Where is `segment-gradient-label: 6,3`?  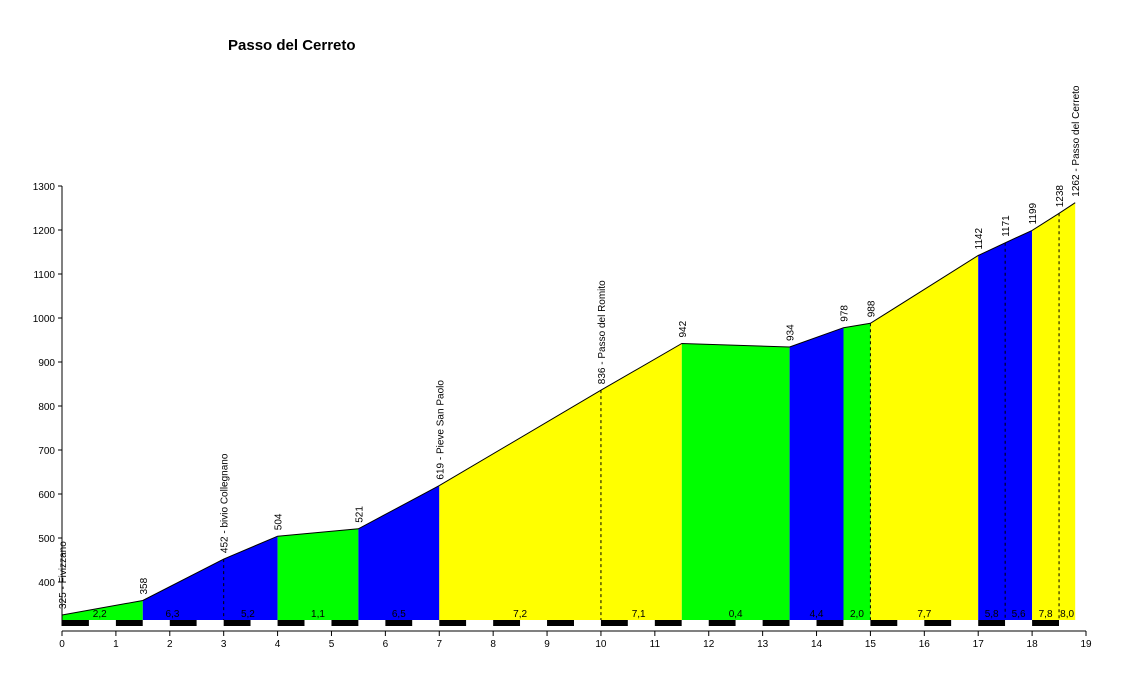
segment-gradient-label: 6,3 is located at coordinates (173, 614).